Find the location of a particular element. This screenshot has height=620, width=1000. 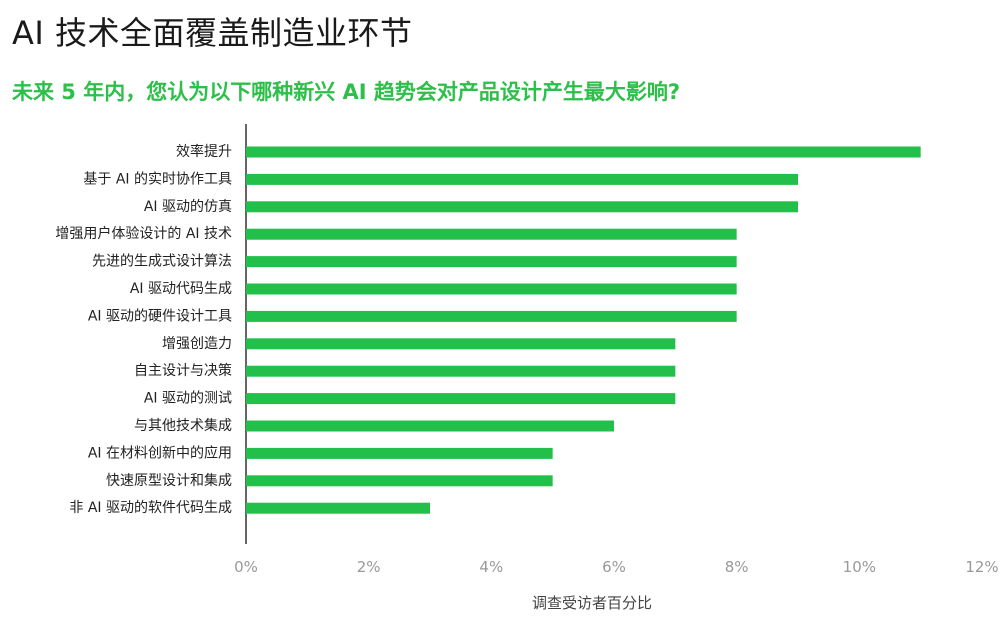

x-tick-label: 12% is located at coordinates (981, 567).